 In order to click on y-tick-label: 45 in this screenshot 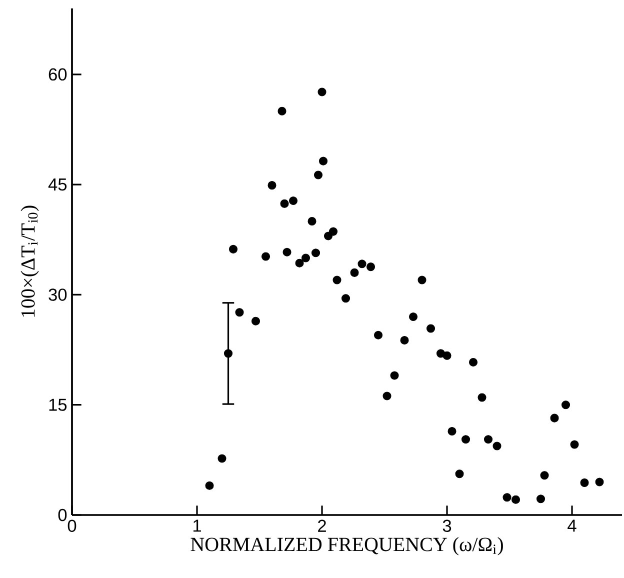, I will do `click(57, 184)`.